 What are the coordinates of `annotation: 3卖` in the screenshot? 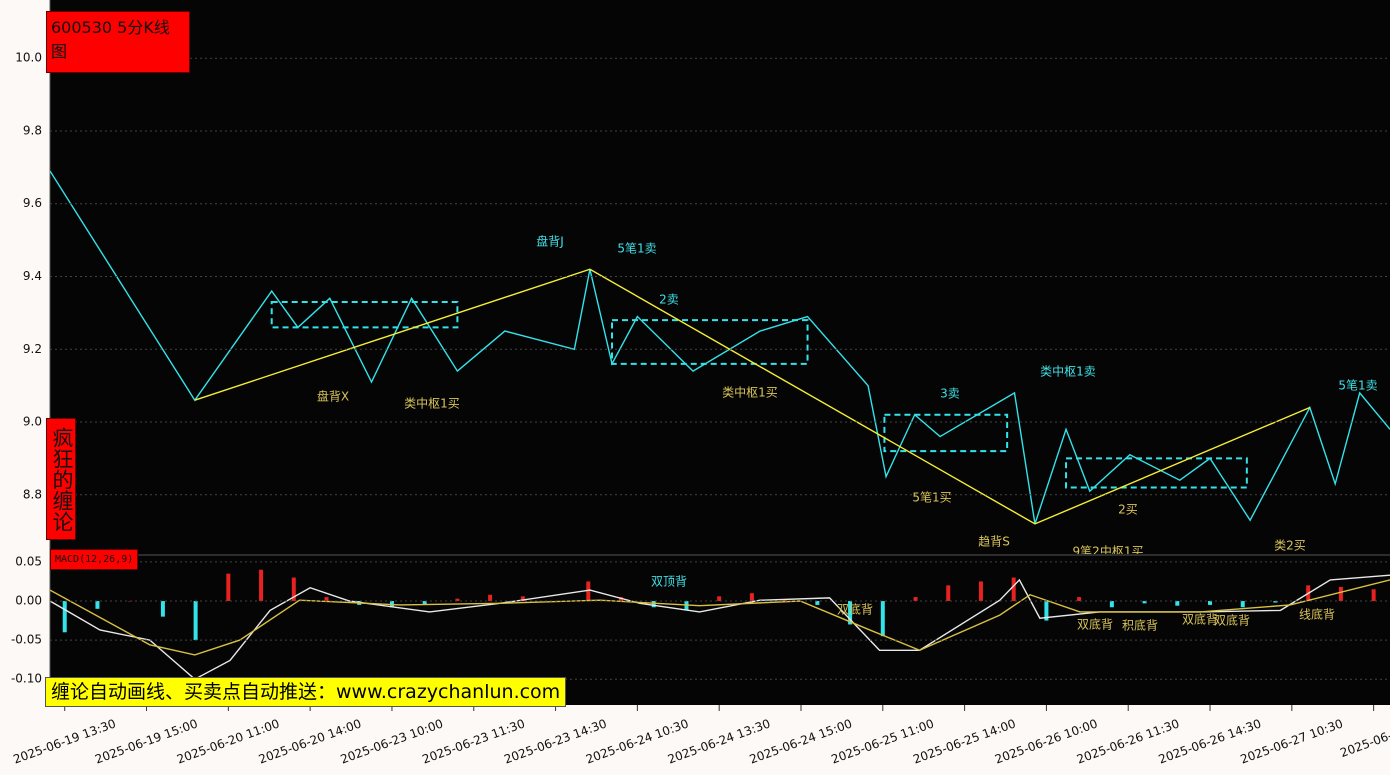 It's located at (950, 394).